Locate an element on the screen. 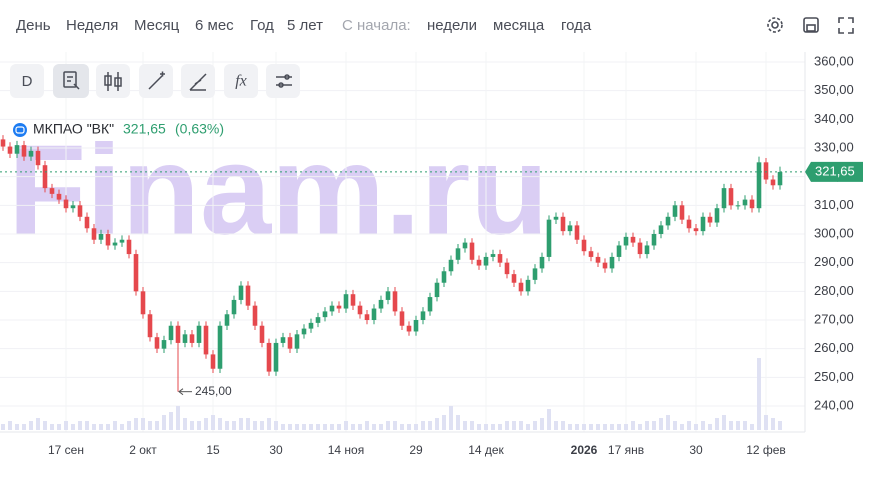 The image size is (877, 477). y-tick-label: 340,00 is located at coordinates (834, 118).